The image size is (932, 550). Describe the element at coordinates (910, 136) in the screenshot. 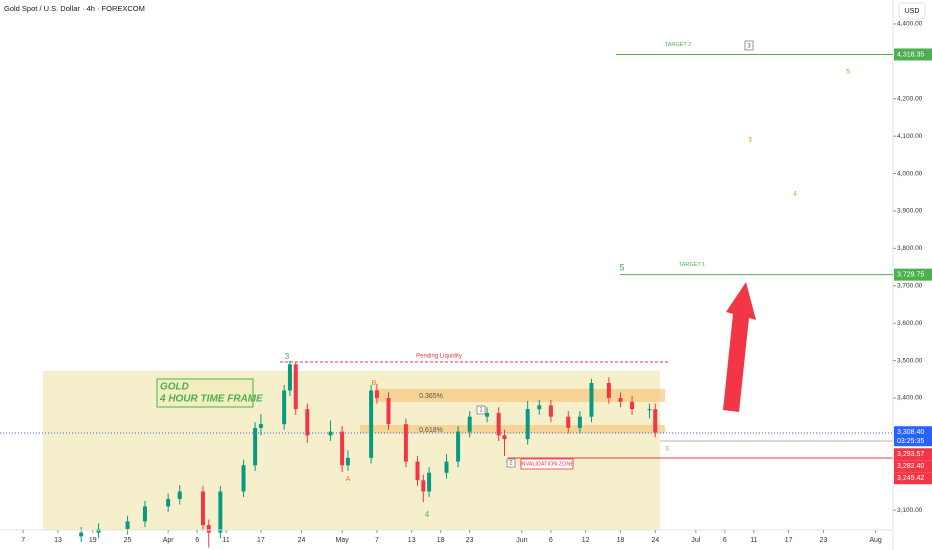

I see `y-tick-label: 4,100.00` at that location.